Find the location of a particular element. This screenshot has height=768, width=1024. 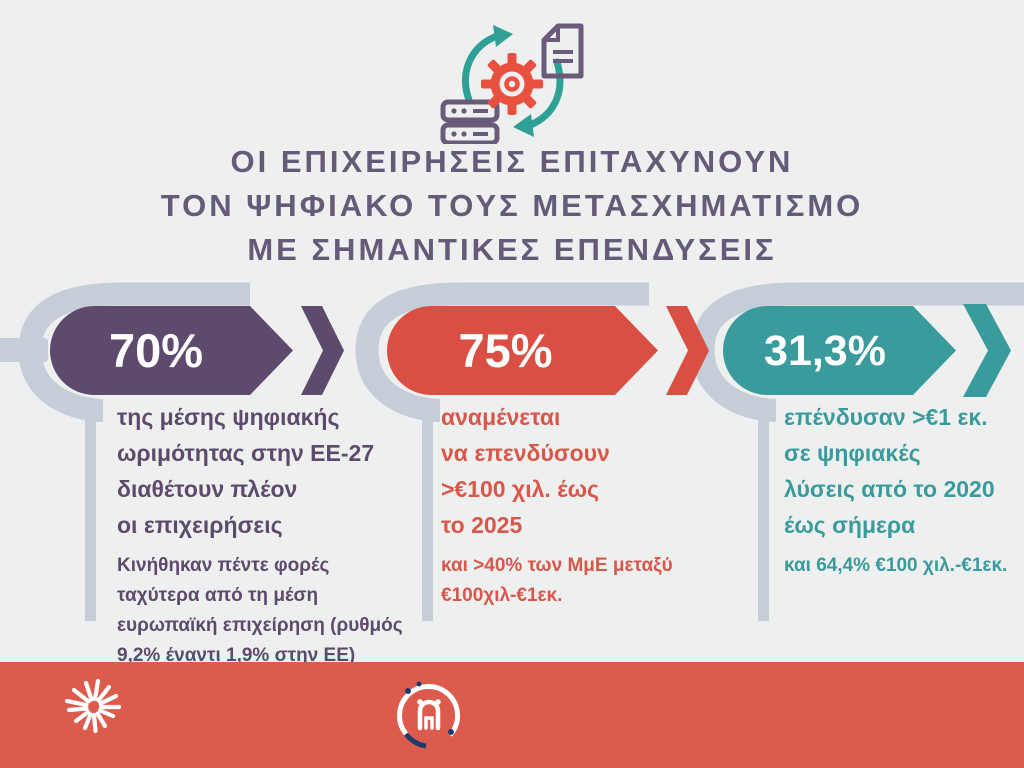

stat-detail: και 64,4% €100 χιλ.-€1εκ. is located at coordinates (896, 565).